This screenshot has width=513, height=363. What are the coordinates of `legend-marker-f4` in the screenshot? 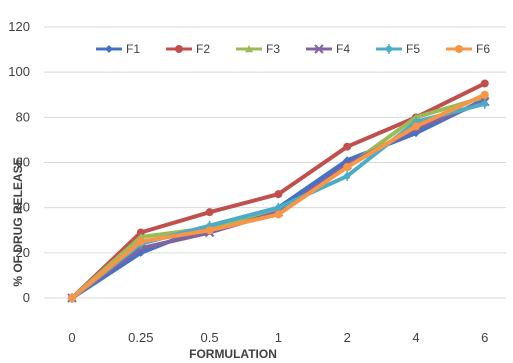 It's located at (319, 49).